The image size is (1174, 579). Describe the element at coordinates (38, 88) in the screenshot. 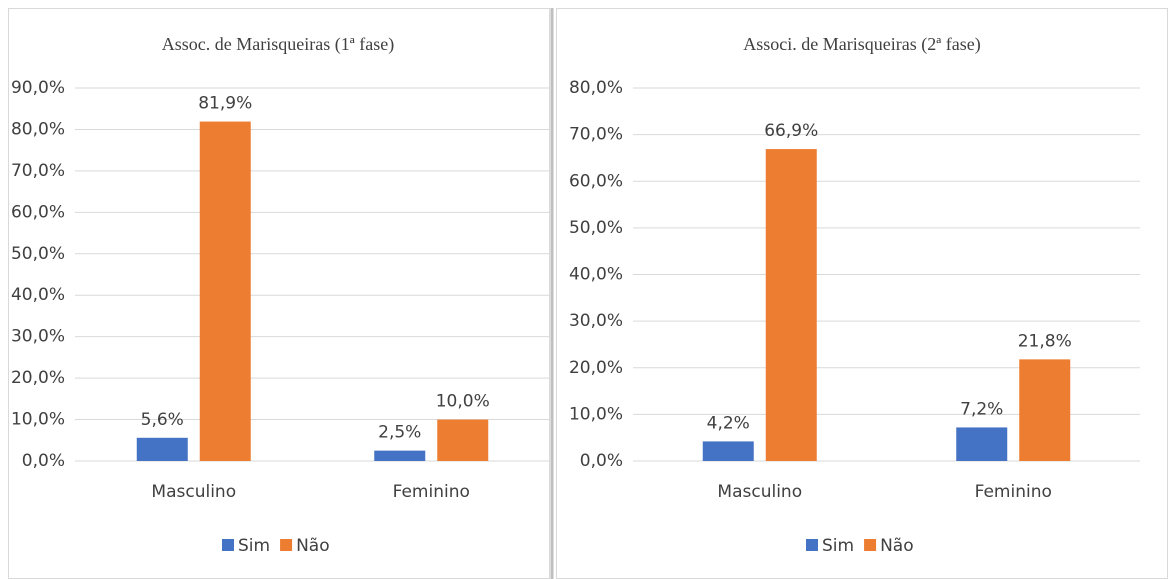

I see `y-tick-label: 90,0%` at that location.